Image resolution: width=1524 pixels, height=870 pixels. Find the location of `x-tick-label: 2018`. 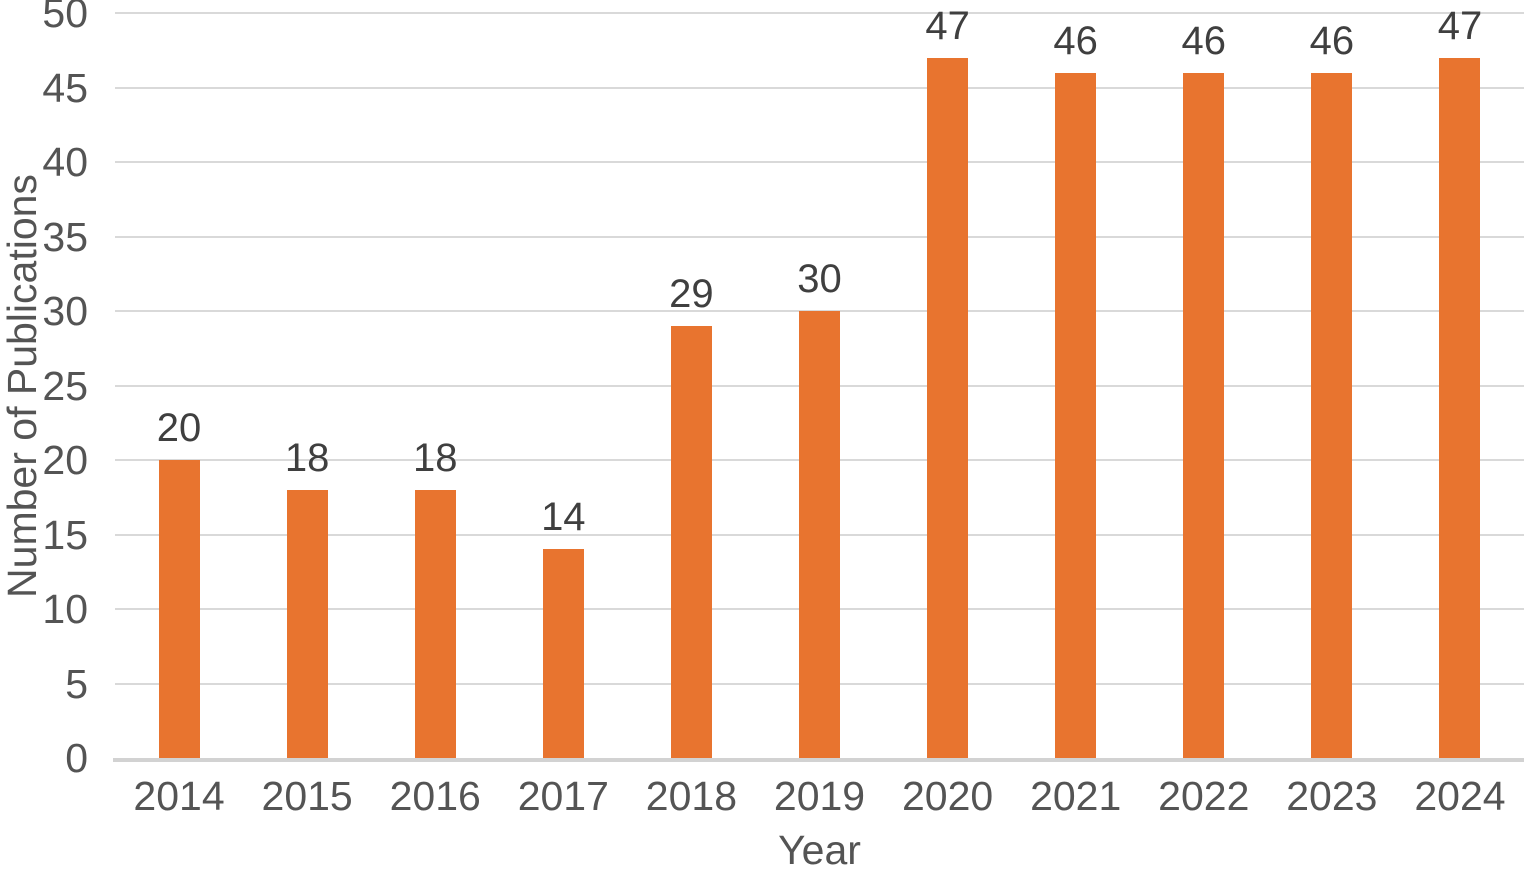

x-tick-label: 2018 is located at coordinates (691, 796).